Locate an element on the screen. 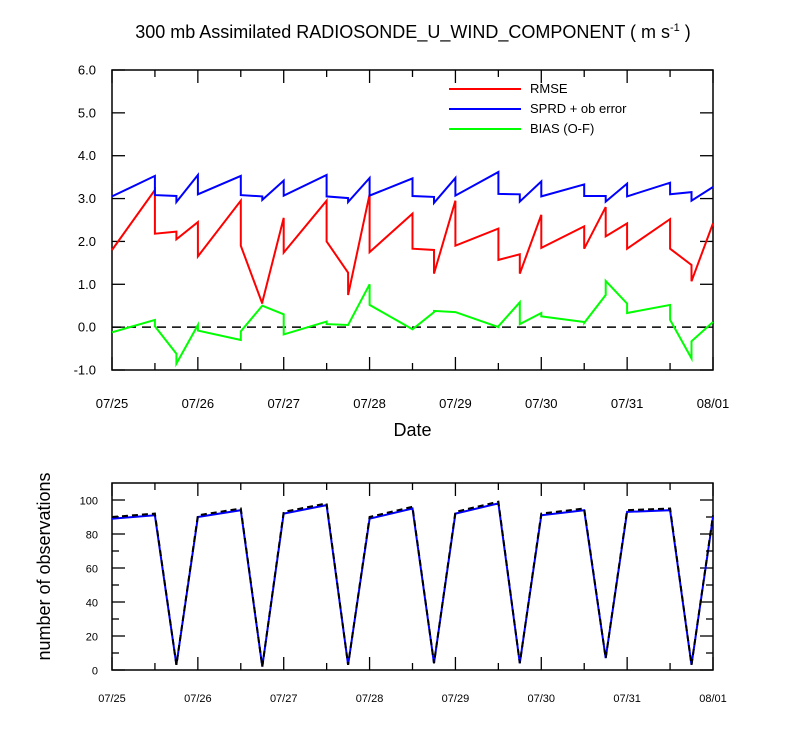  y-tick-label: 6.0 is located at coordinates (87, 70).